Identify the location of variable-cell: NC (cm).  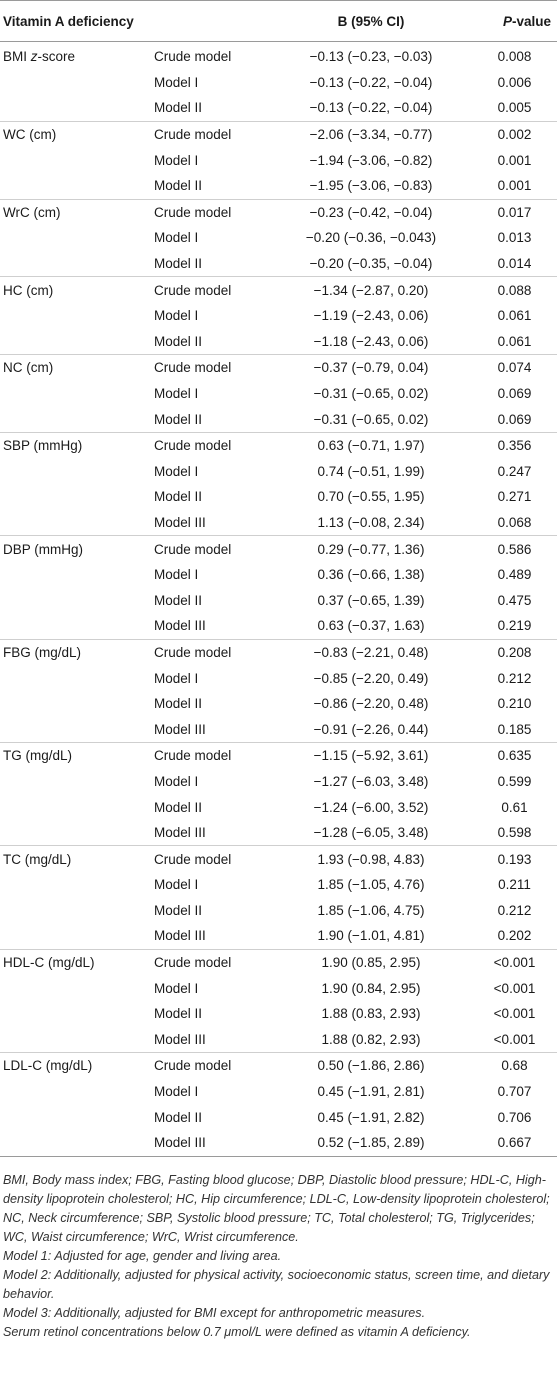
(74, 367).